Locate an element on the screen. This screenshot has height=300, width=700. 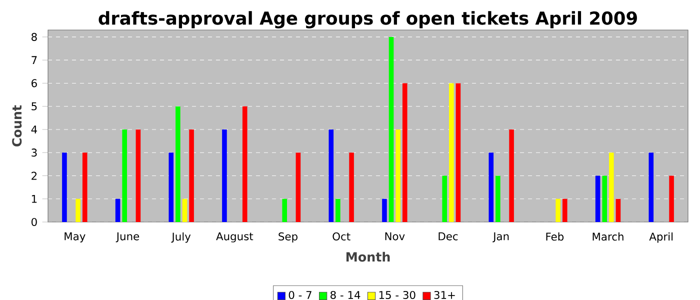
x-tick-label: May is located at coordinates (75, 237).